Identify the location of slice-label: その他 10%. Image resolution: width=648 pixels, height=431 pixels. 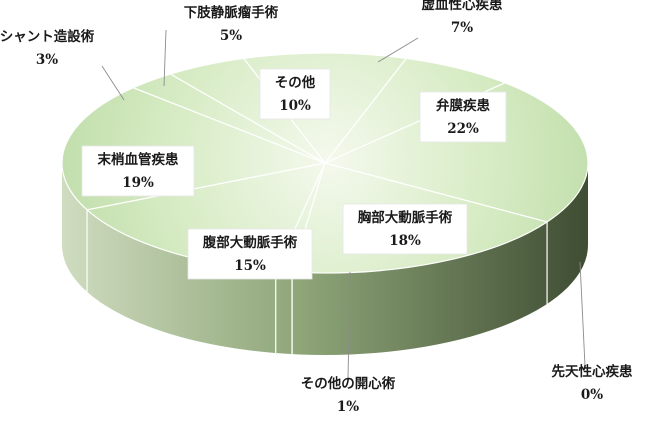
(295, 94).